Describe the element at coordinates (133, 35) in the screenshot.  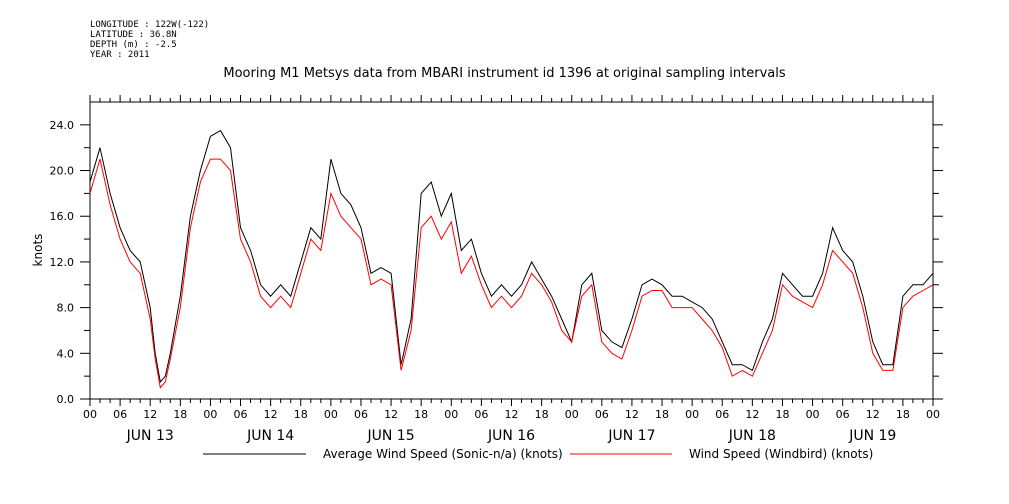
I see `meta-latitude: LATITUDE : 36.8N` at that location.